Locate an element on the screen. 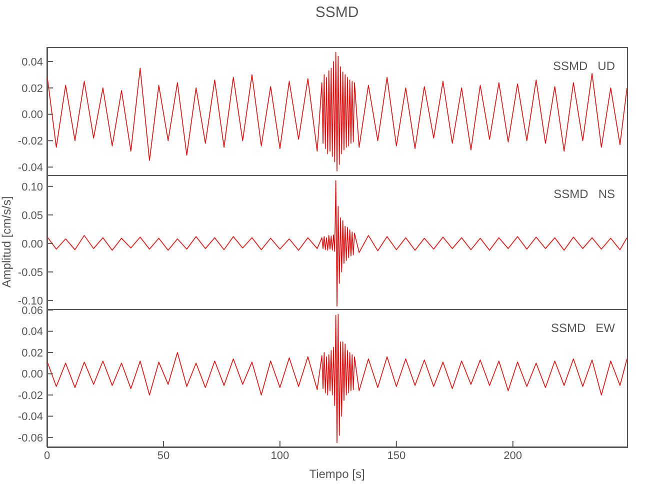 This screenshot has width=650, height=500. y-tick-label: 0.06 is located at coordinates (32, 310).